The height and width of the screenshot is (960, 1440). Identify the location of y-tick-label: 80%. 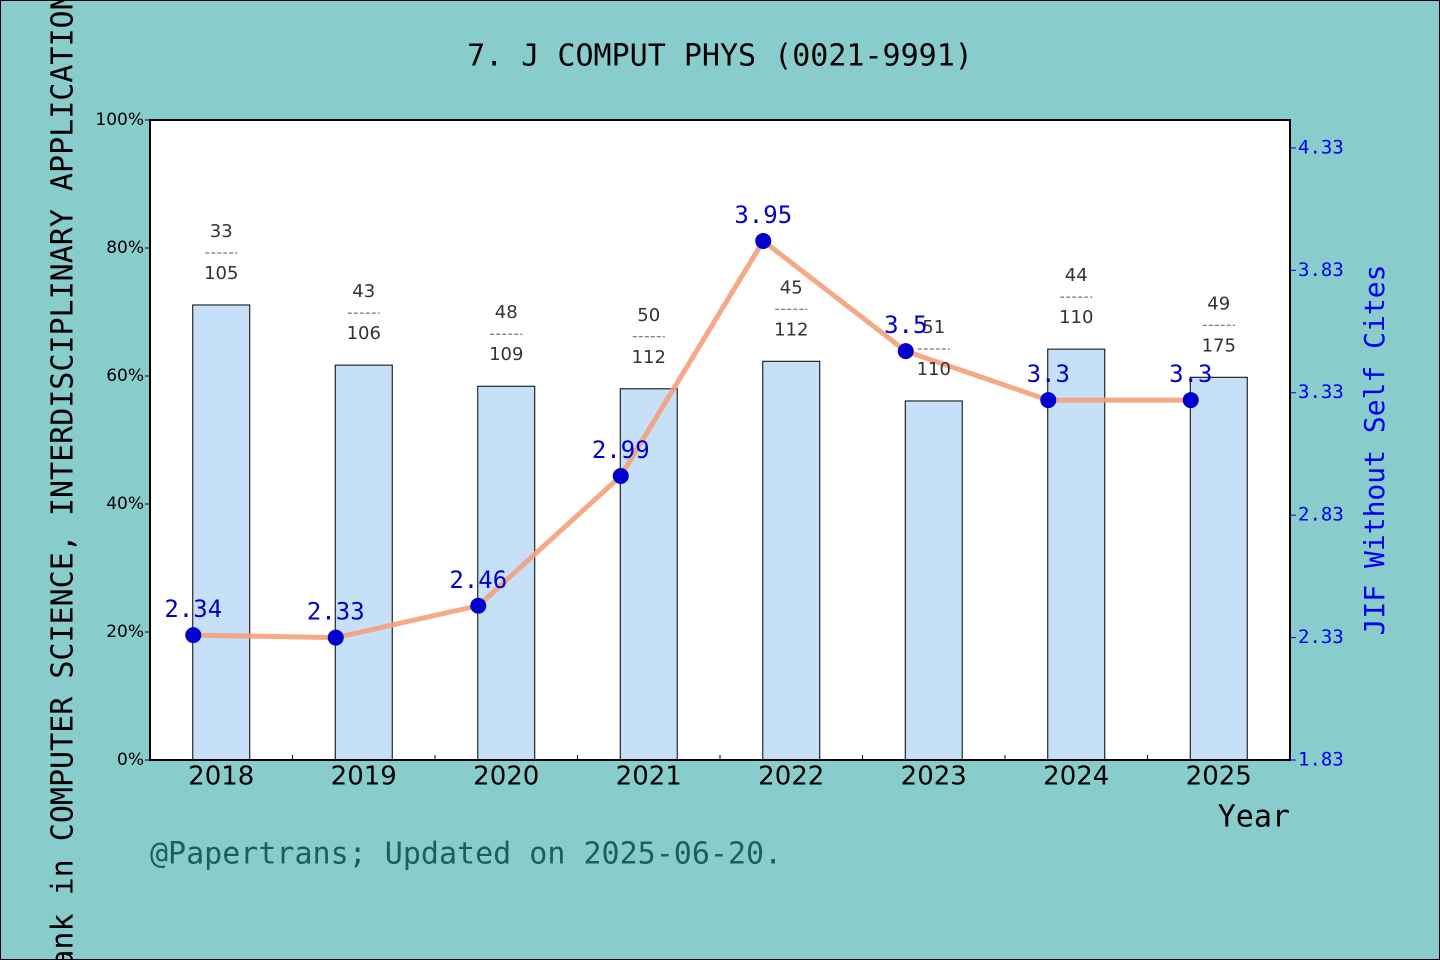
(125, 248).